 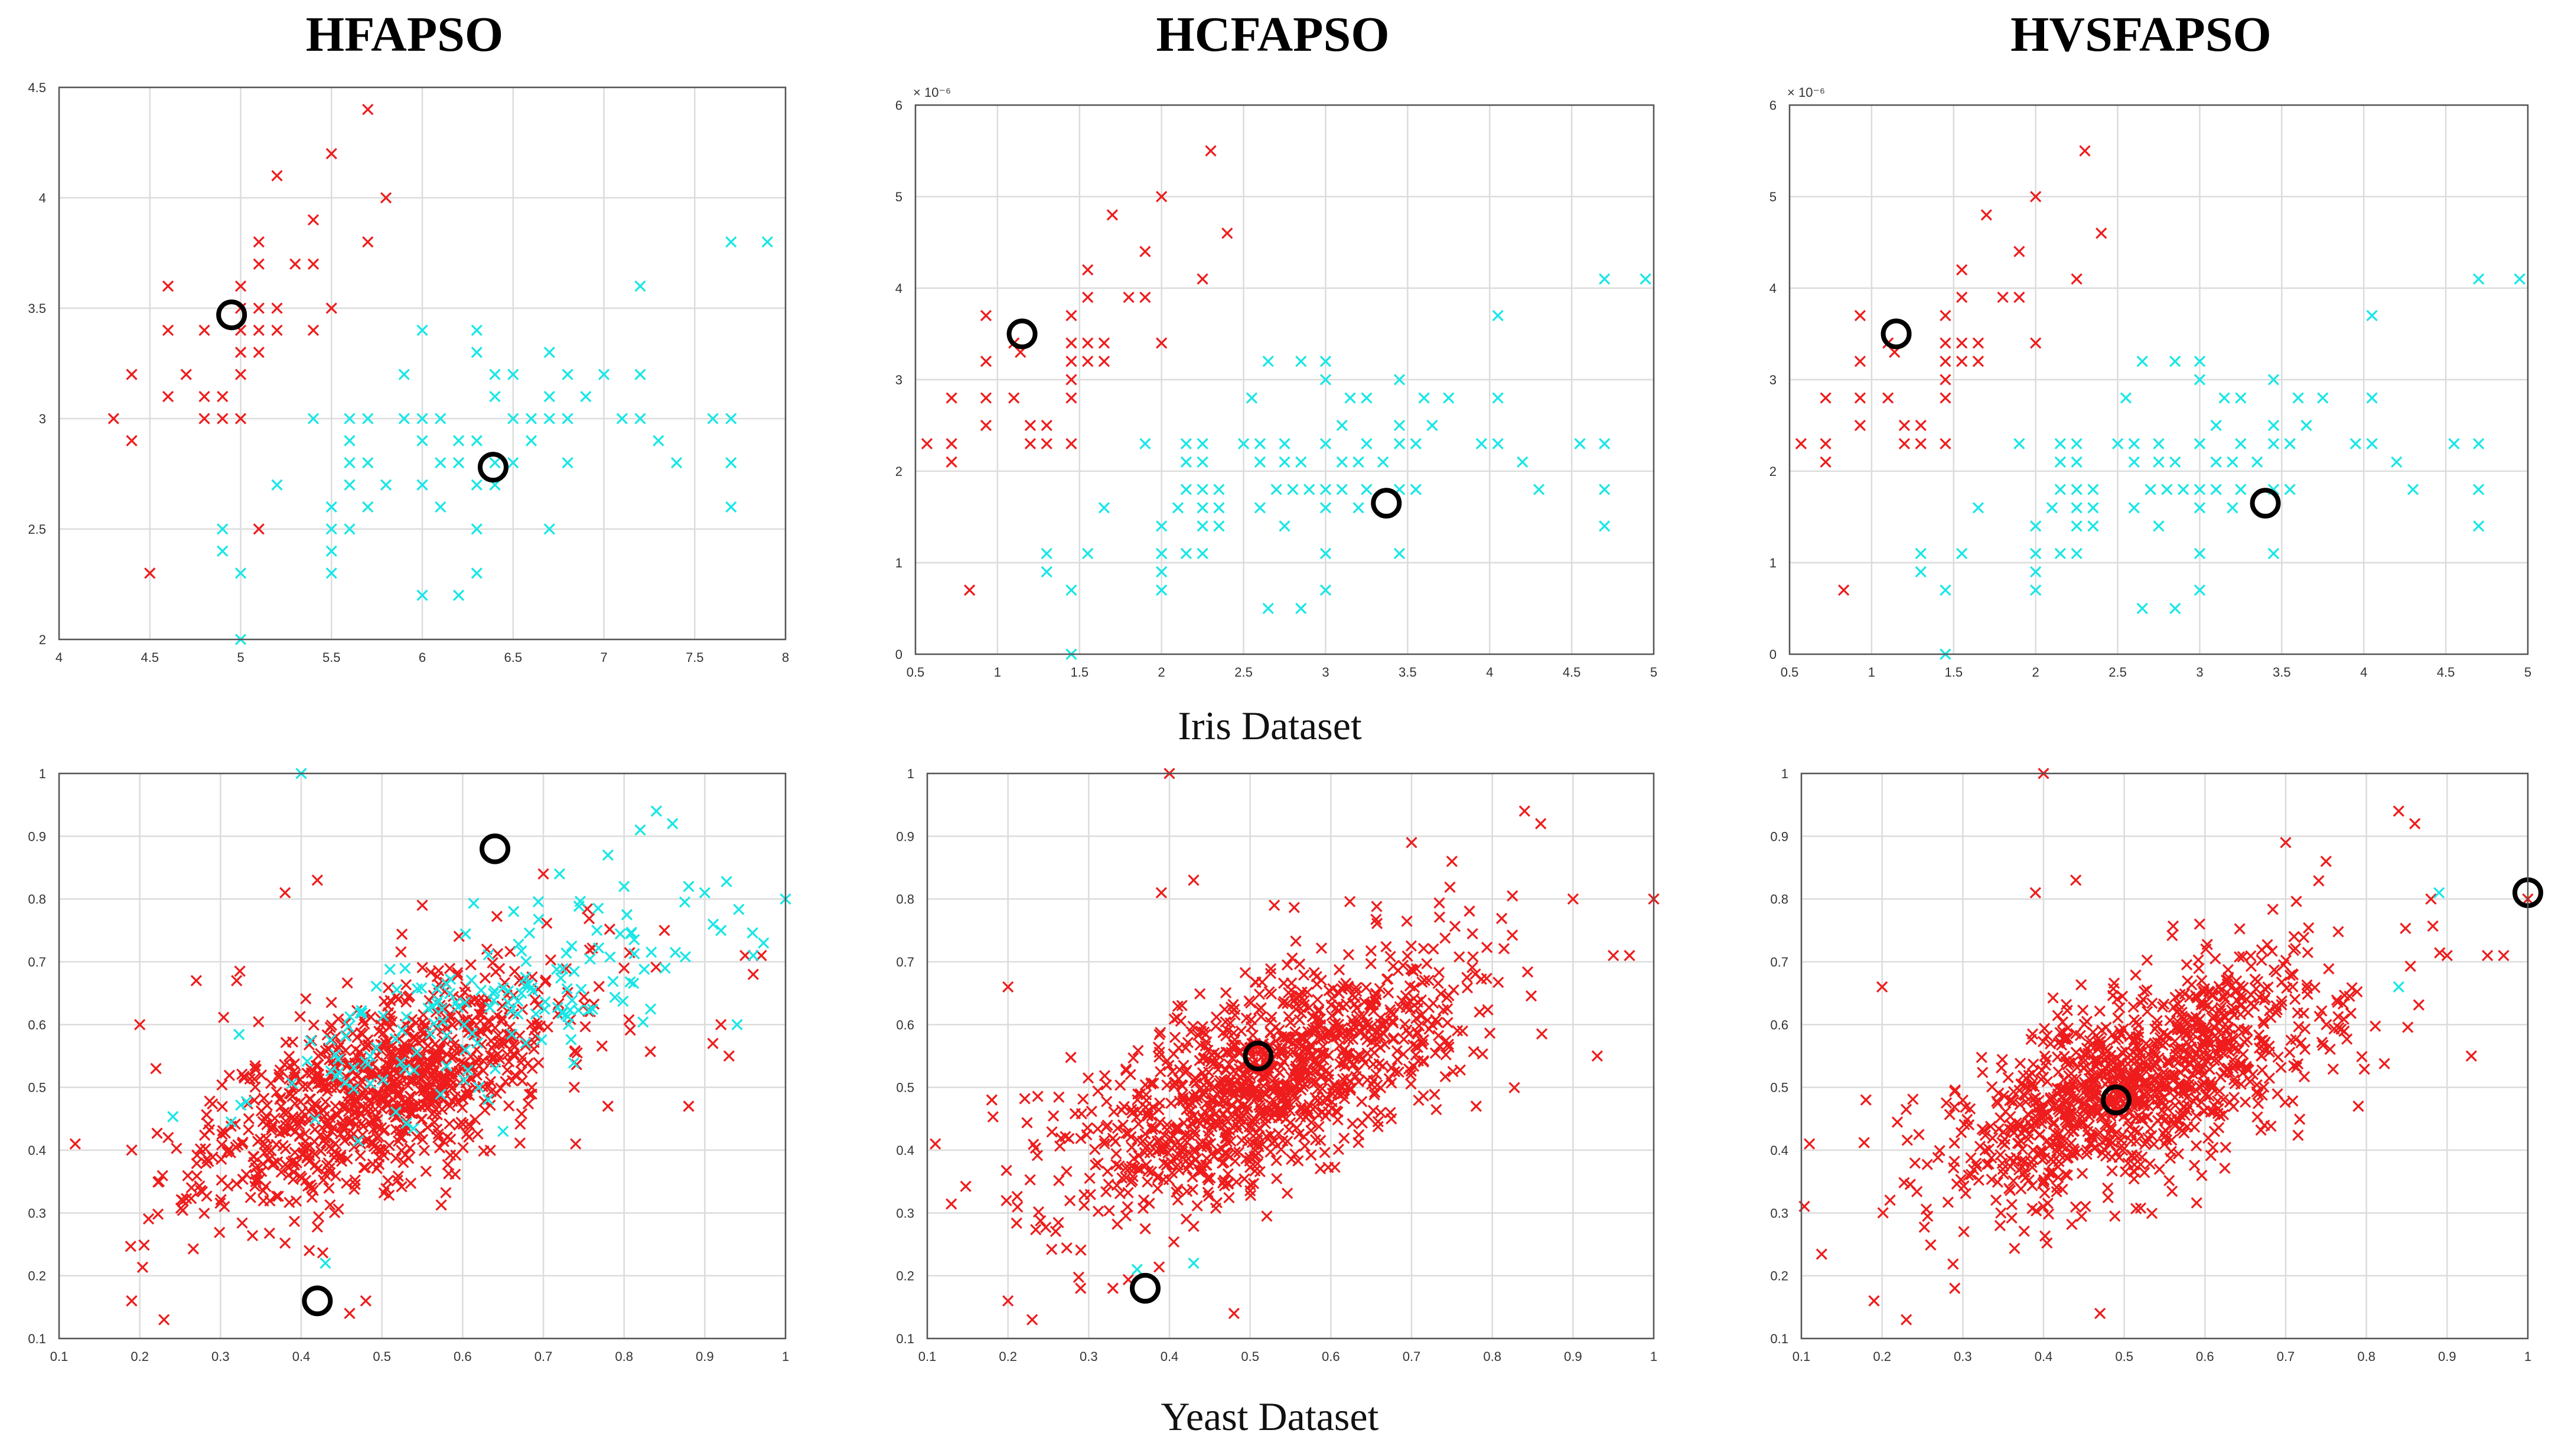 I want to click on x-tick-label: 1, so click(x=1653, y=1356).